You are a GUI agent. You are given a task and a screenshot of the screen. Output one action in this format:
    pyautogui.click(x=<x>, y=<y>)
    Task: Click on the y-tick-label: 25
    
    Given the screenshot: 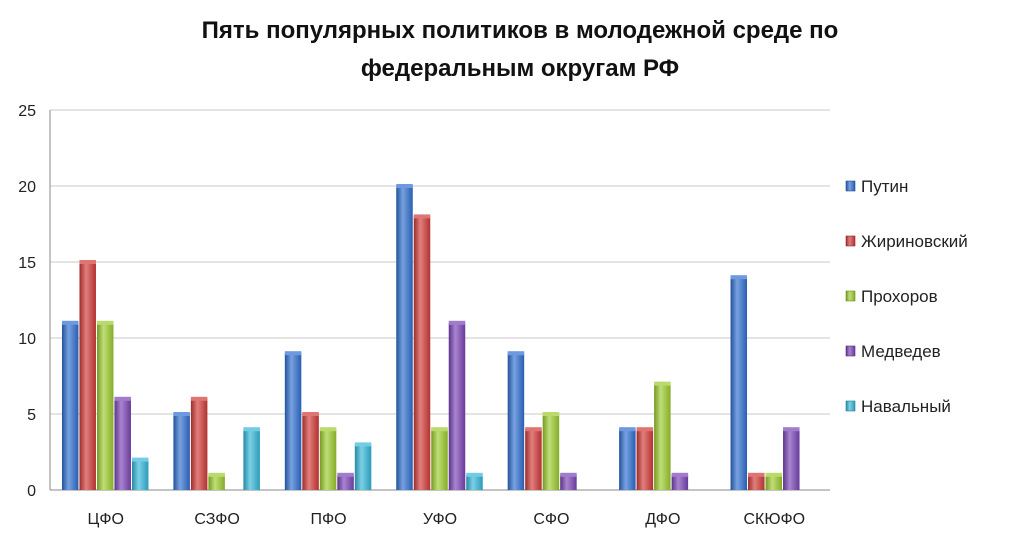 What is the action you would take?
    pyautogui.click(x=27, y=111)
    